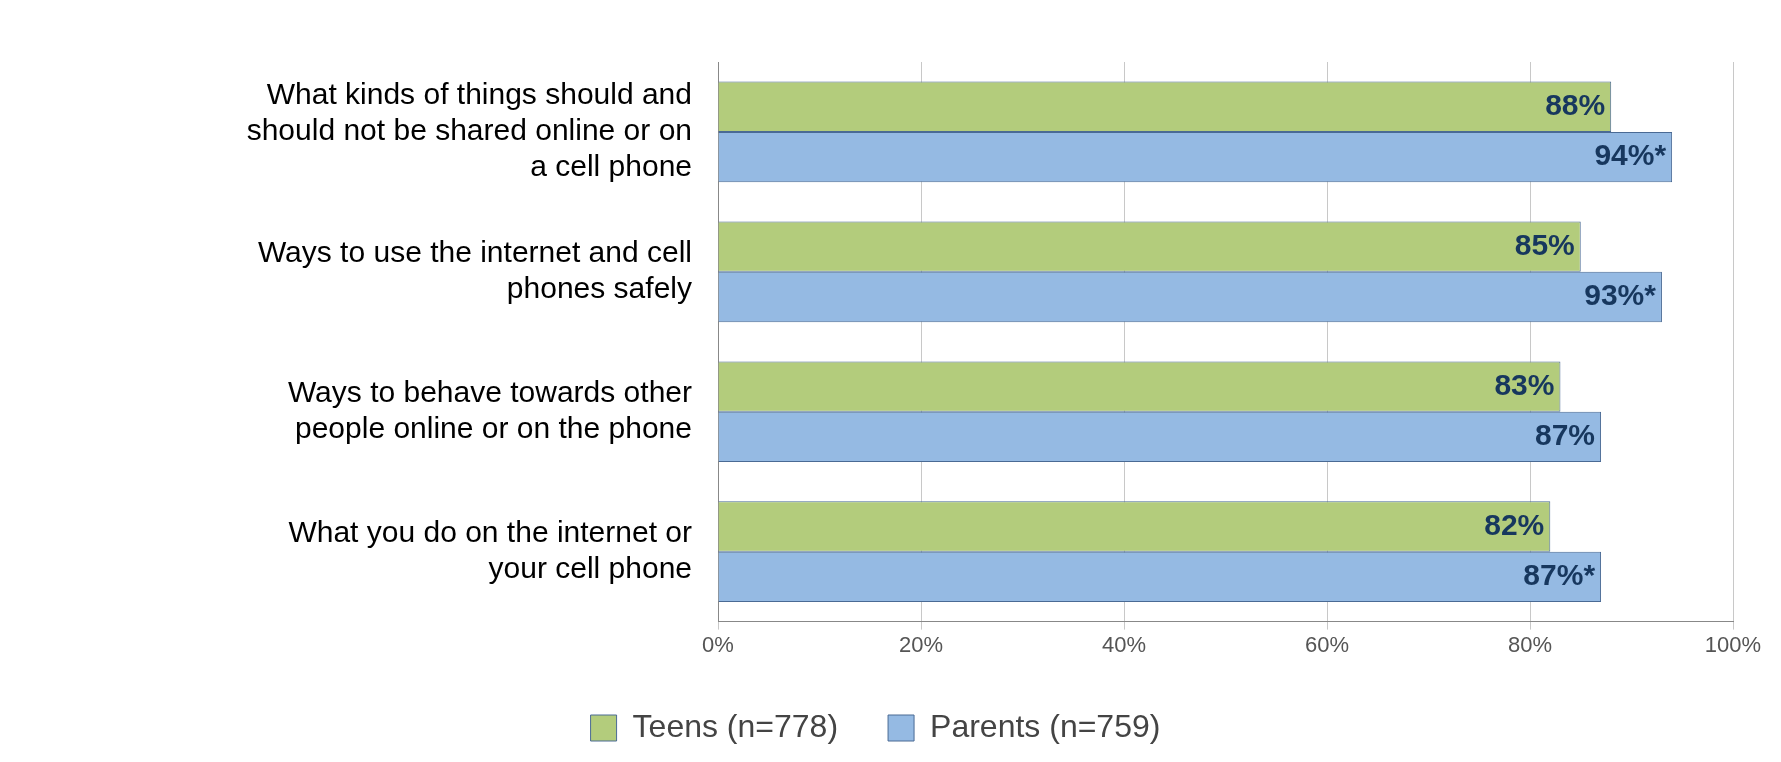 Image resolution: width=1781 pixels, height=762 pixels. What do you see at coordinates (1514, 524) in the screenshot?
I see `data-label: 82%` at bounding box center [1514, 524].